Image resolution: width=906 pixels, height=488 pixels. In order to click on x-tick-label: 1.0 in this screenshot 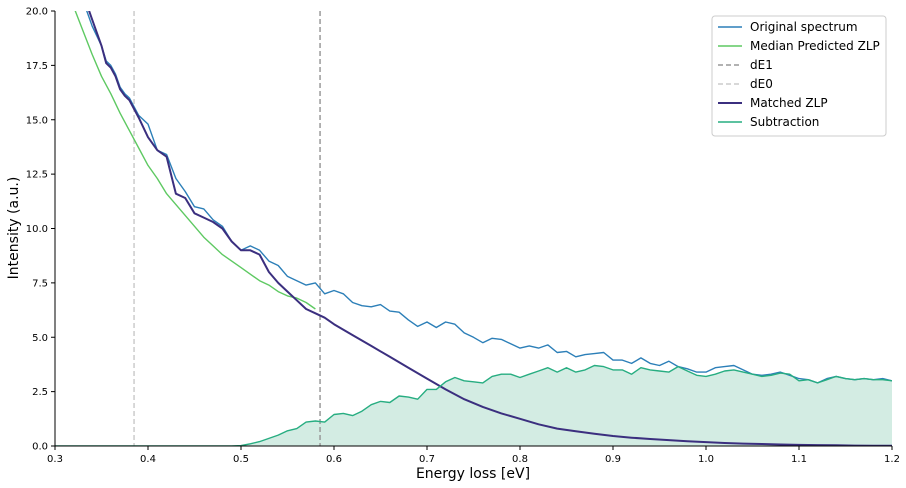, I will do `click(706, 459)`.